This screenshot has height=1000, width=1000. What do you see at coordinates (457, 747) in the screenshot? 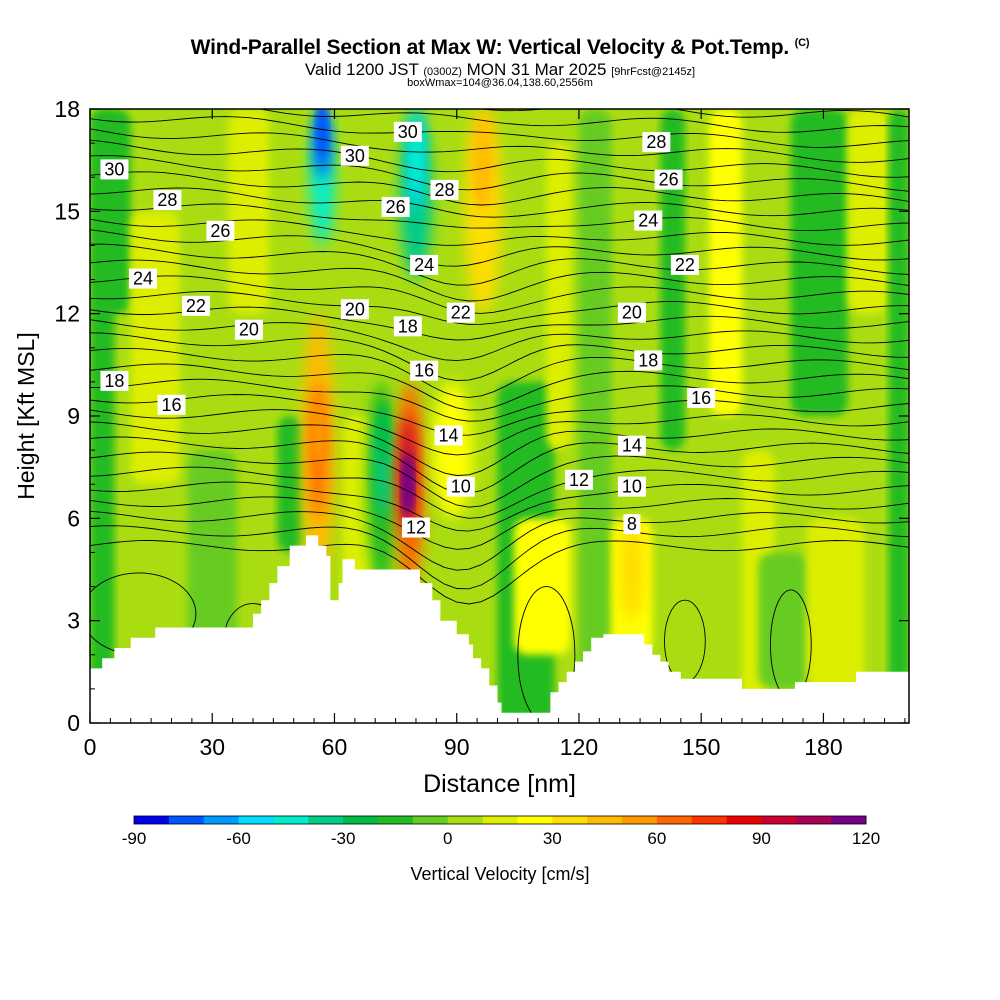
I see `x-tick-label: 90` at bounding box center [457, 747].